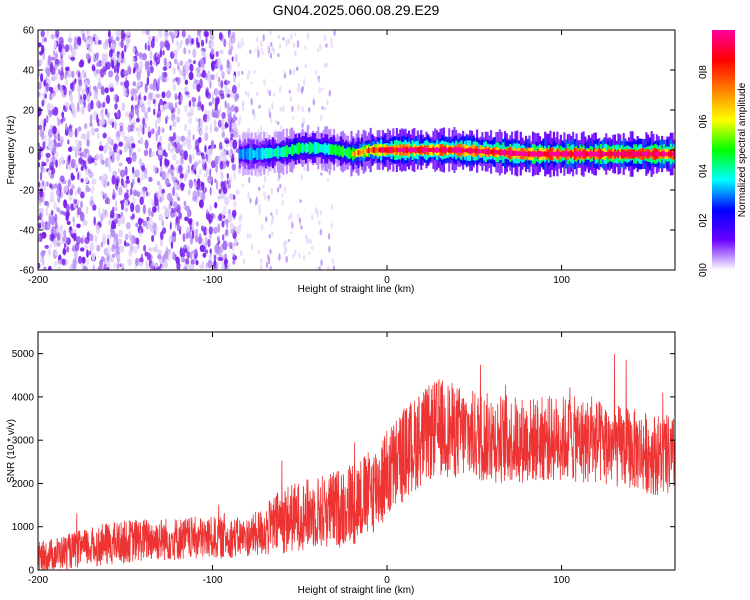 Image resolution: width=750 pixels, height=600 pixels. I want to click on y-tick-label: 5000, so click(23, 354).